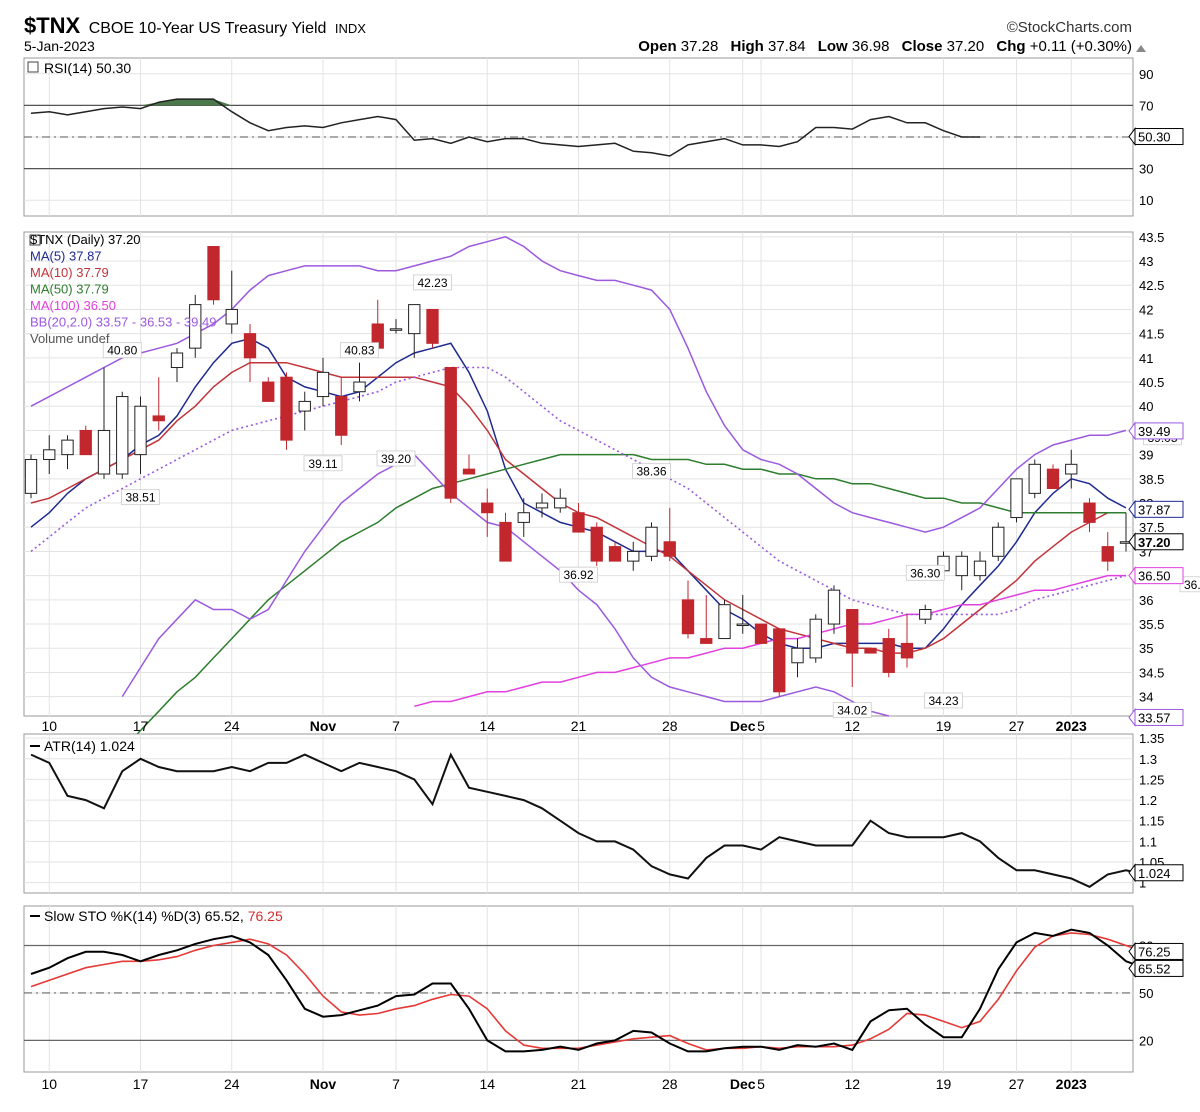  Describe the element at coordinates (232, 1084) in the screenshot. I see `bottom-x-tick-label: 24` at that location.